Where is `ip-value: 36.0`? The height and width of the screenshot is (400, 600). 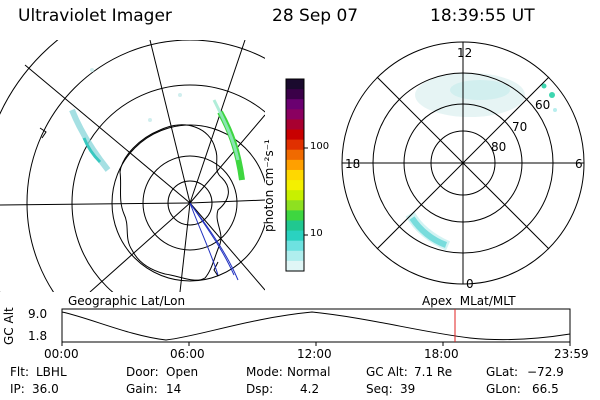 ip-value: 36.0 is located at coordinates (45, 389).